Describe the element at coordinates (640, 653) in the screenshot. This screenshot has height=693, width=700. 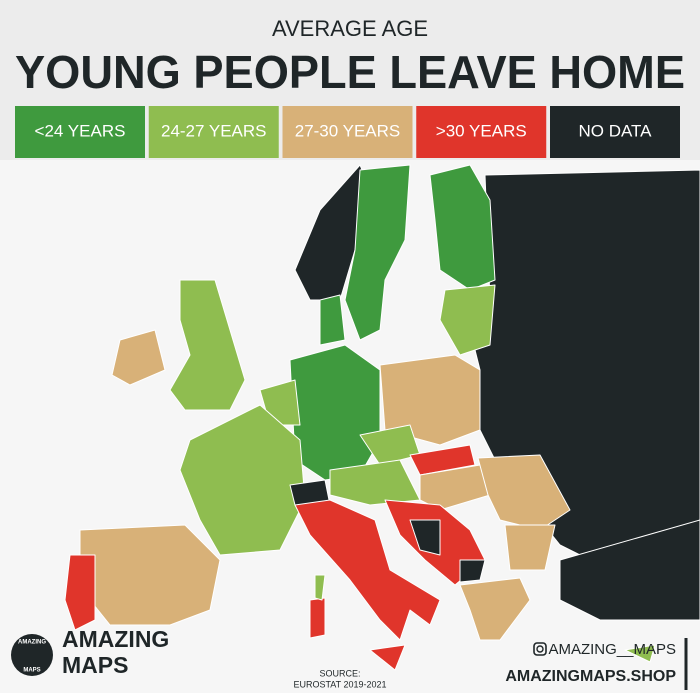
I see `cyprus` at that location.